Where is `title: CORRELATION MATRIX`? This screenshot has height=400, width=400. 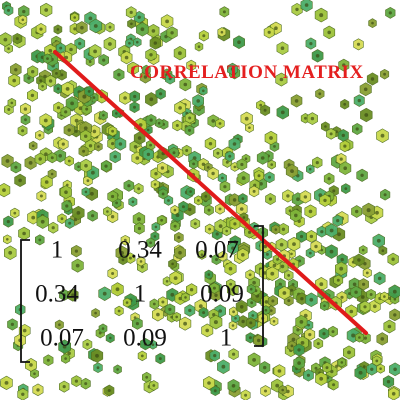
title: CORRELATION MATRIX is located at coordinates (247, 72).